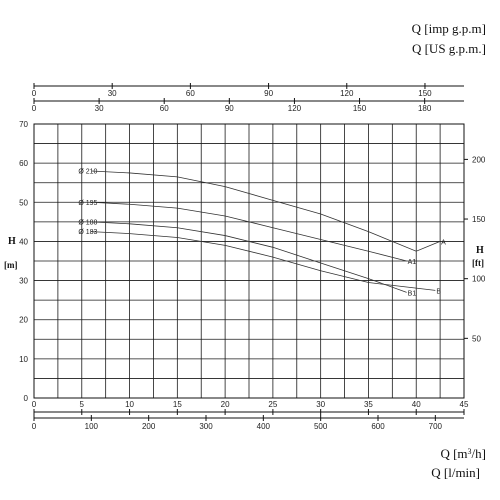 The width and height of the screenshot is (500, 500). What do you see at coordinates (11, 265) in the screenshot?
I see `y-left-unit: [m]` at bounding box center [11, 265].